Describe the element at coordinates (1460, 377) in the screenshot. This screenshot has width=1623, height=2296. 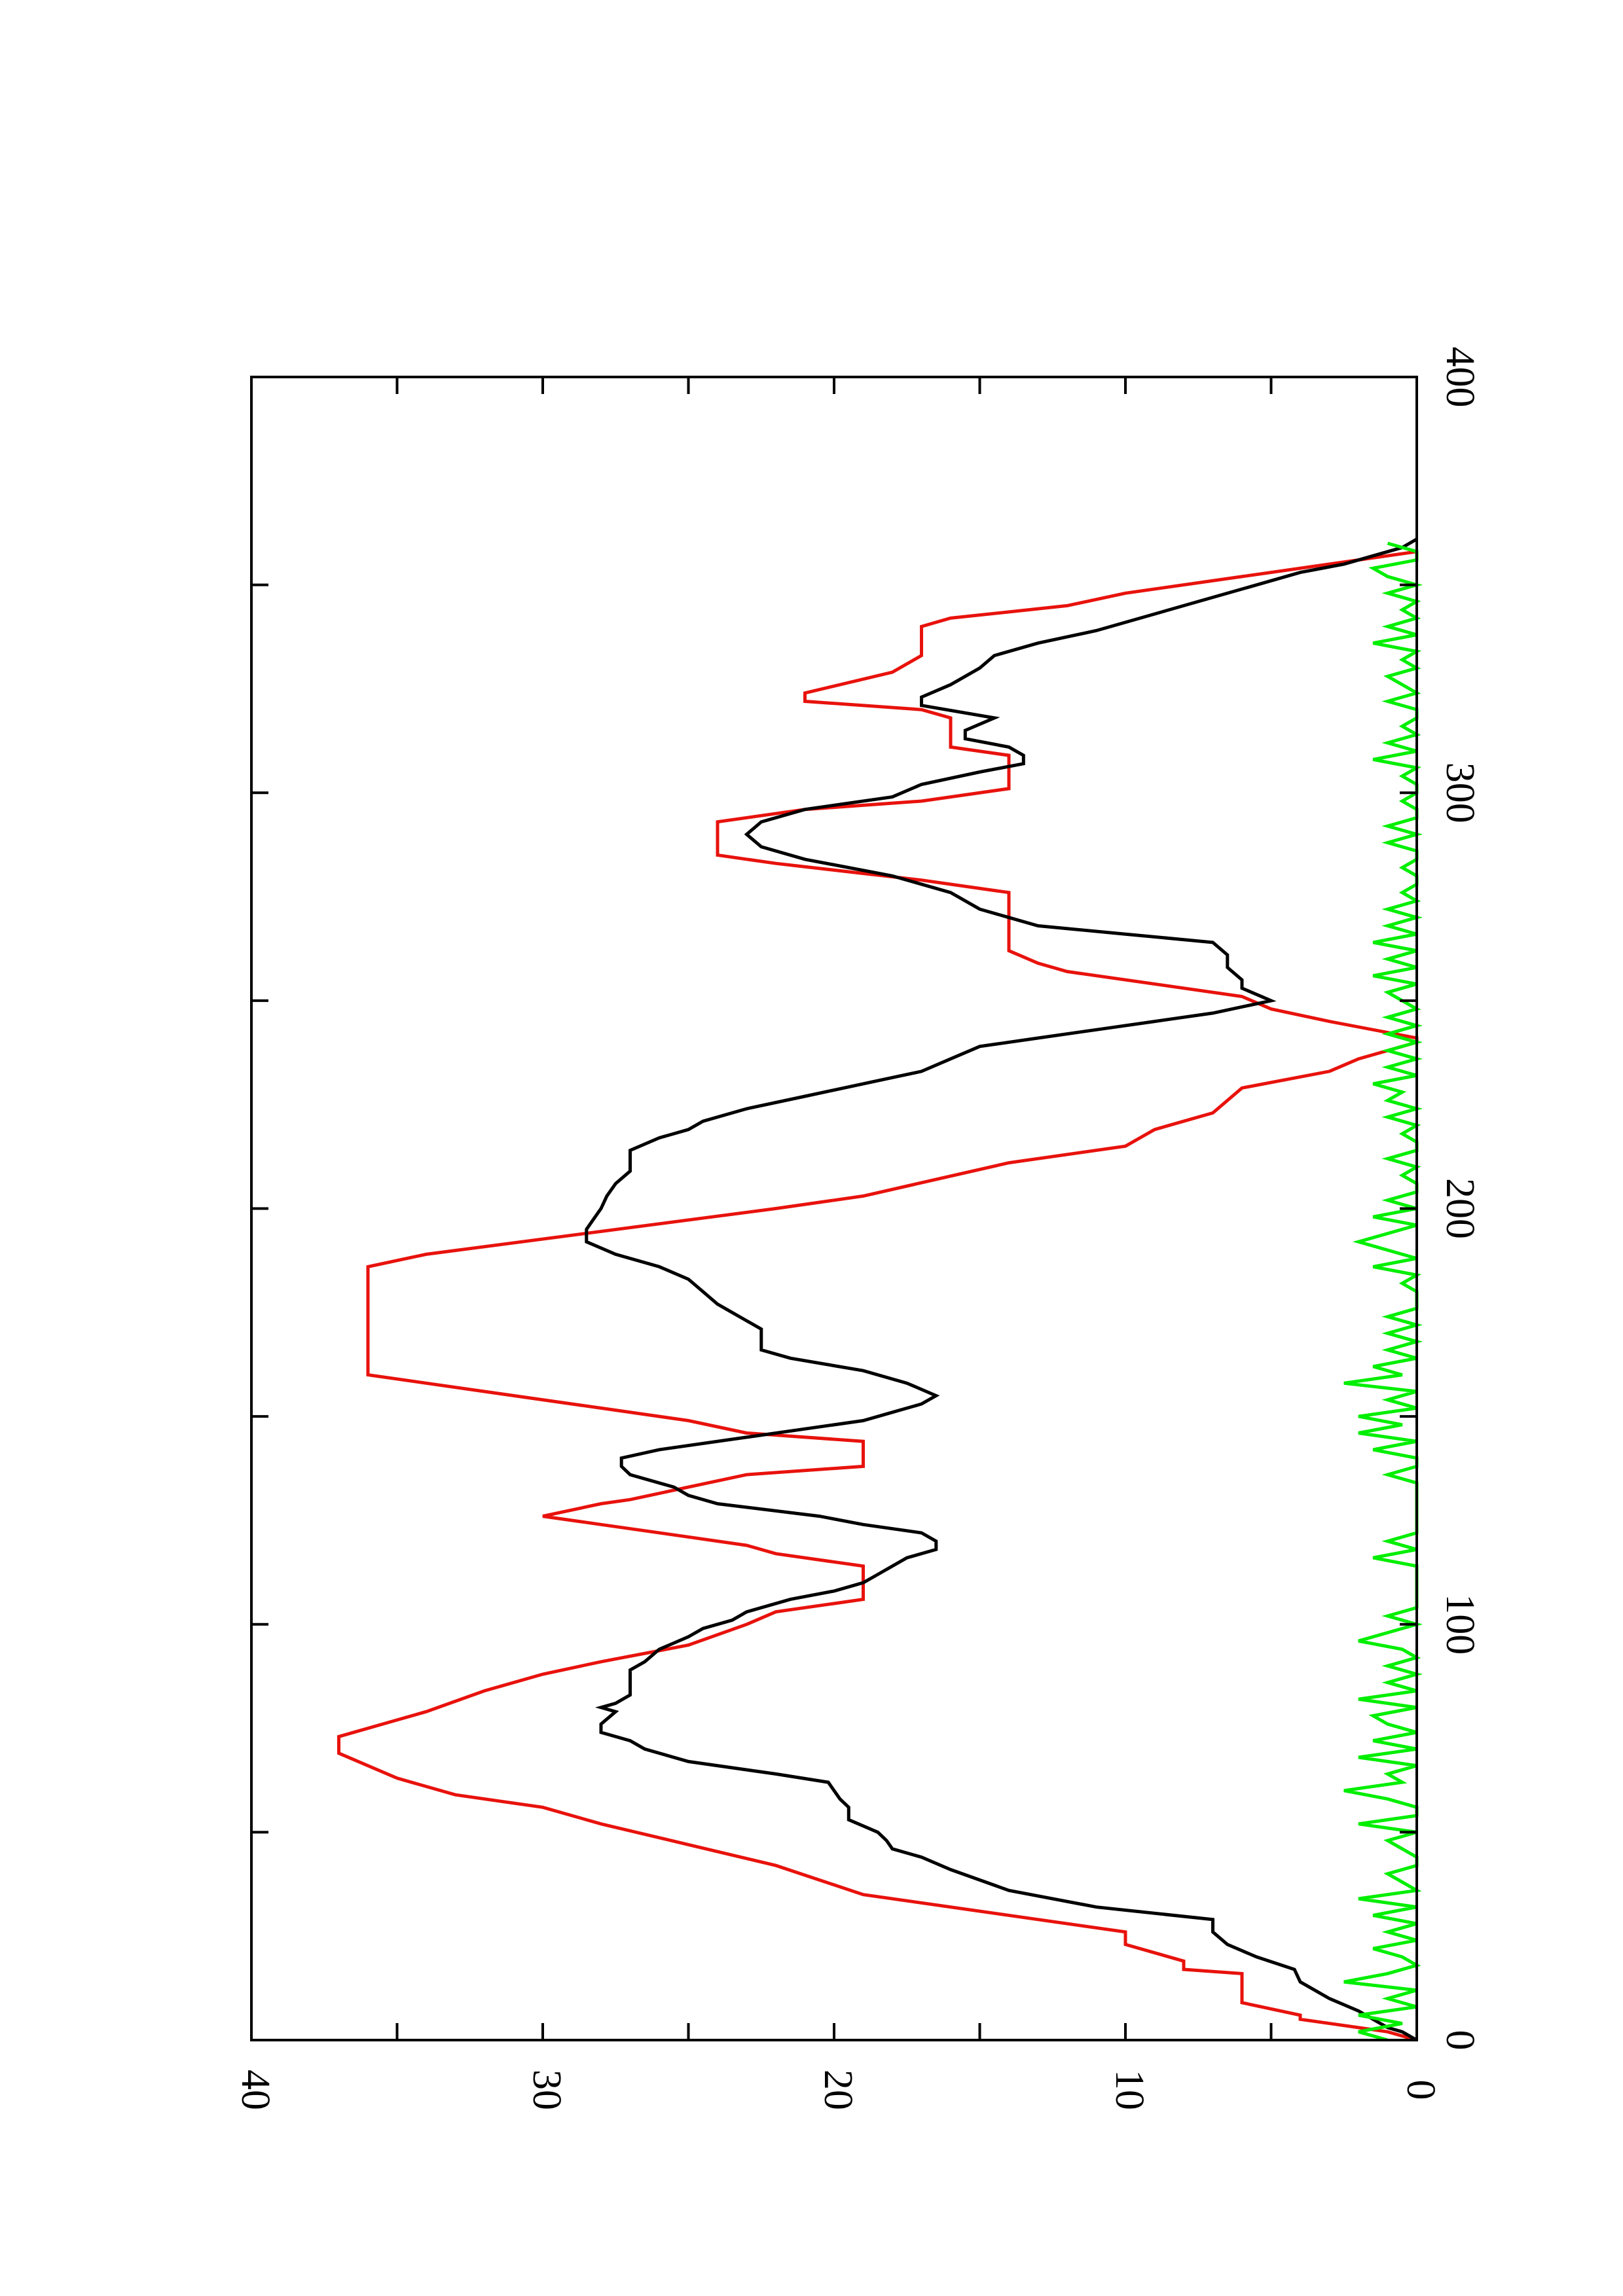
I see `x-tick-label: 400` at that location.